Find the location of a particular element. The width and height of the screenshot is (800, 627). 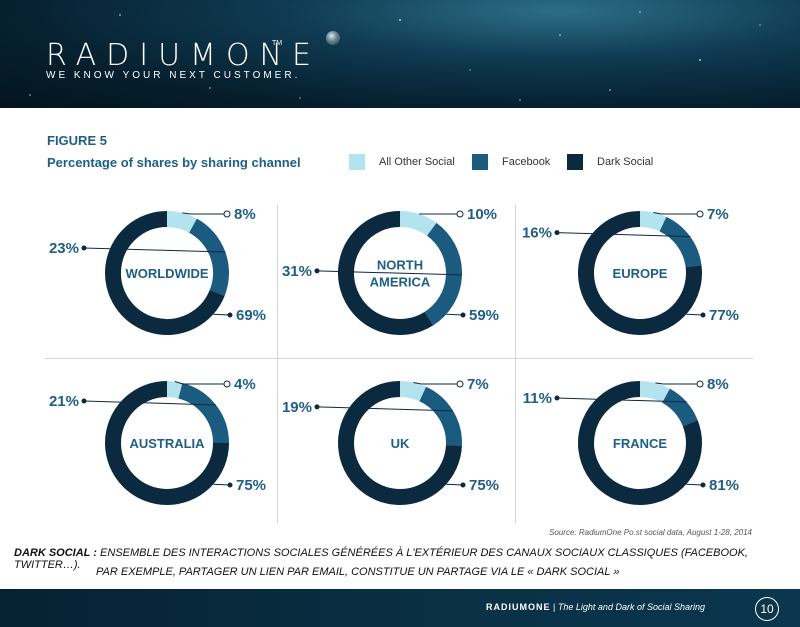

percent-label: 23% is located at coordinates (64, 248).